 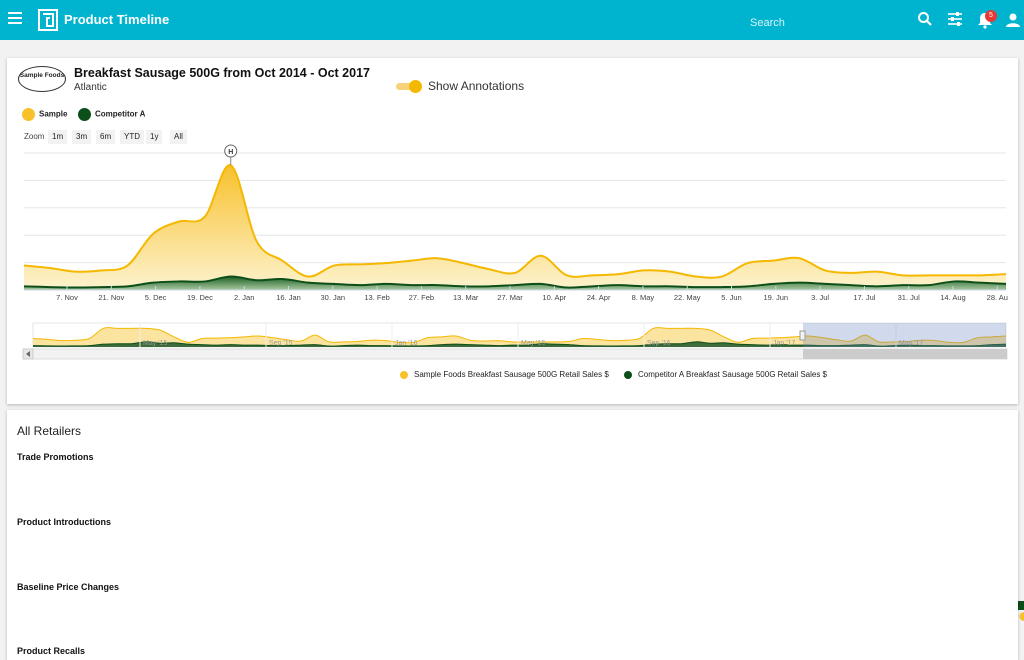 What do you see at coordinates (925, 19) in the screenshot?
I see `search-icon` at bounding box center [925, 19].